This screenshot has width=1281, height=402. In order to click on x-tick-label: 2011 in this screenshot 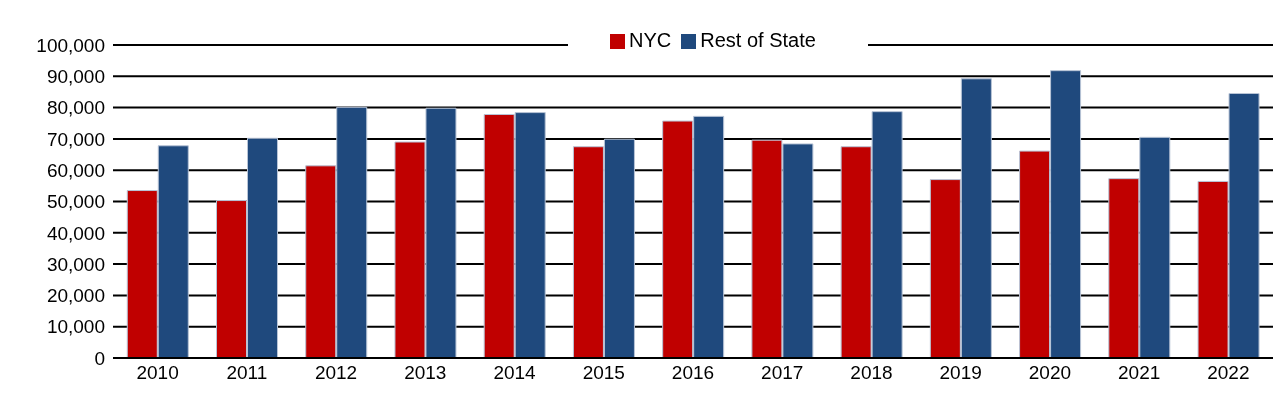, I will do `click(247, 373)`.